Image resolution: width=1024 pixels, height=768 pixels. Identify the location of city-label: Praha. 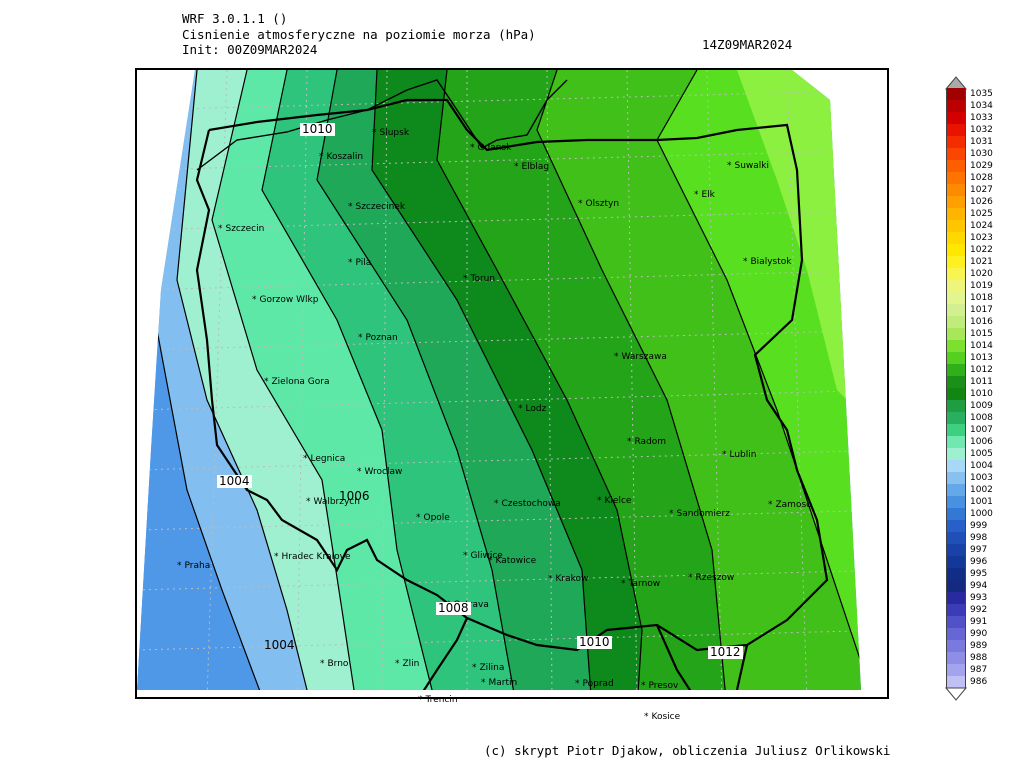
(194, 566).